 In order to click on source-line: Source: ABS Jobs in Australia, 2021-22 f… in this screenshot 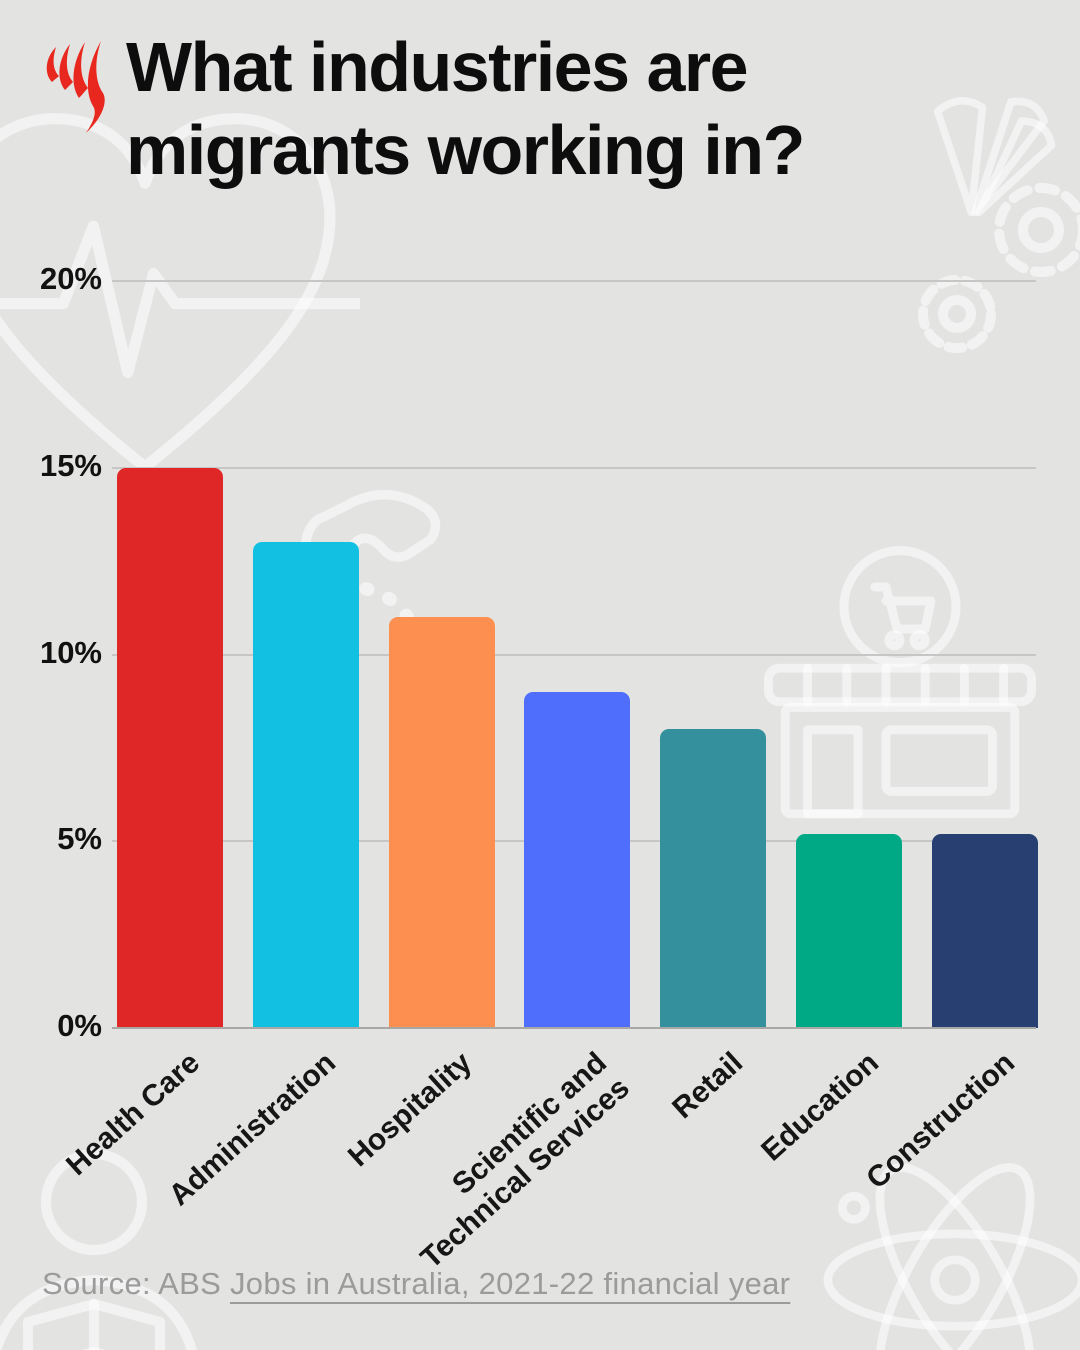, I will do `click(542, 1284)`.